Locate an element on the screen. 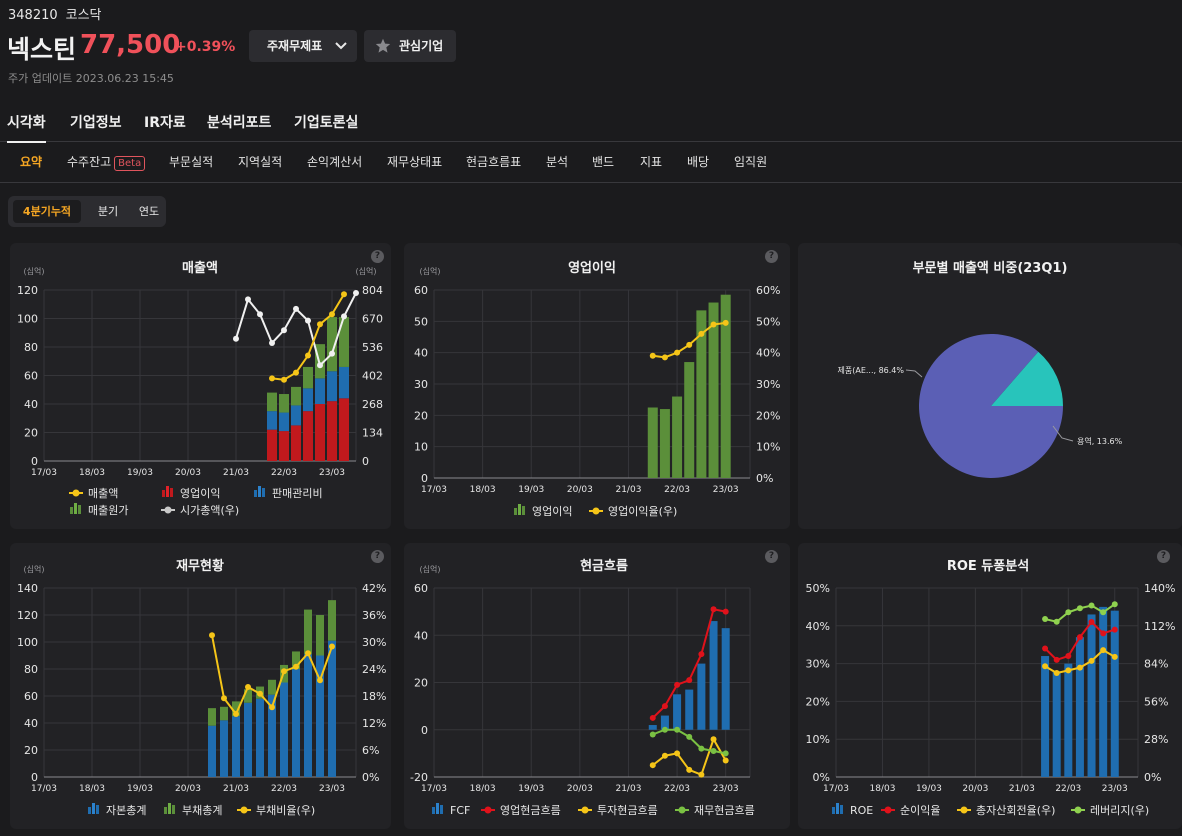 This screenshot has height=836, width=1182. y-tick-label: 80 is located at coordinates (31, 347).